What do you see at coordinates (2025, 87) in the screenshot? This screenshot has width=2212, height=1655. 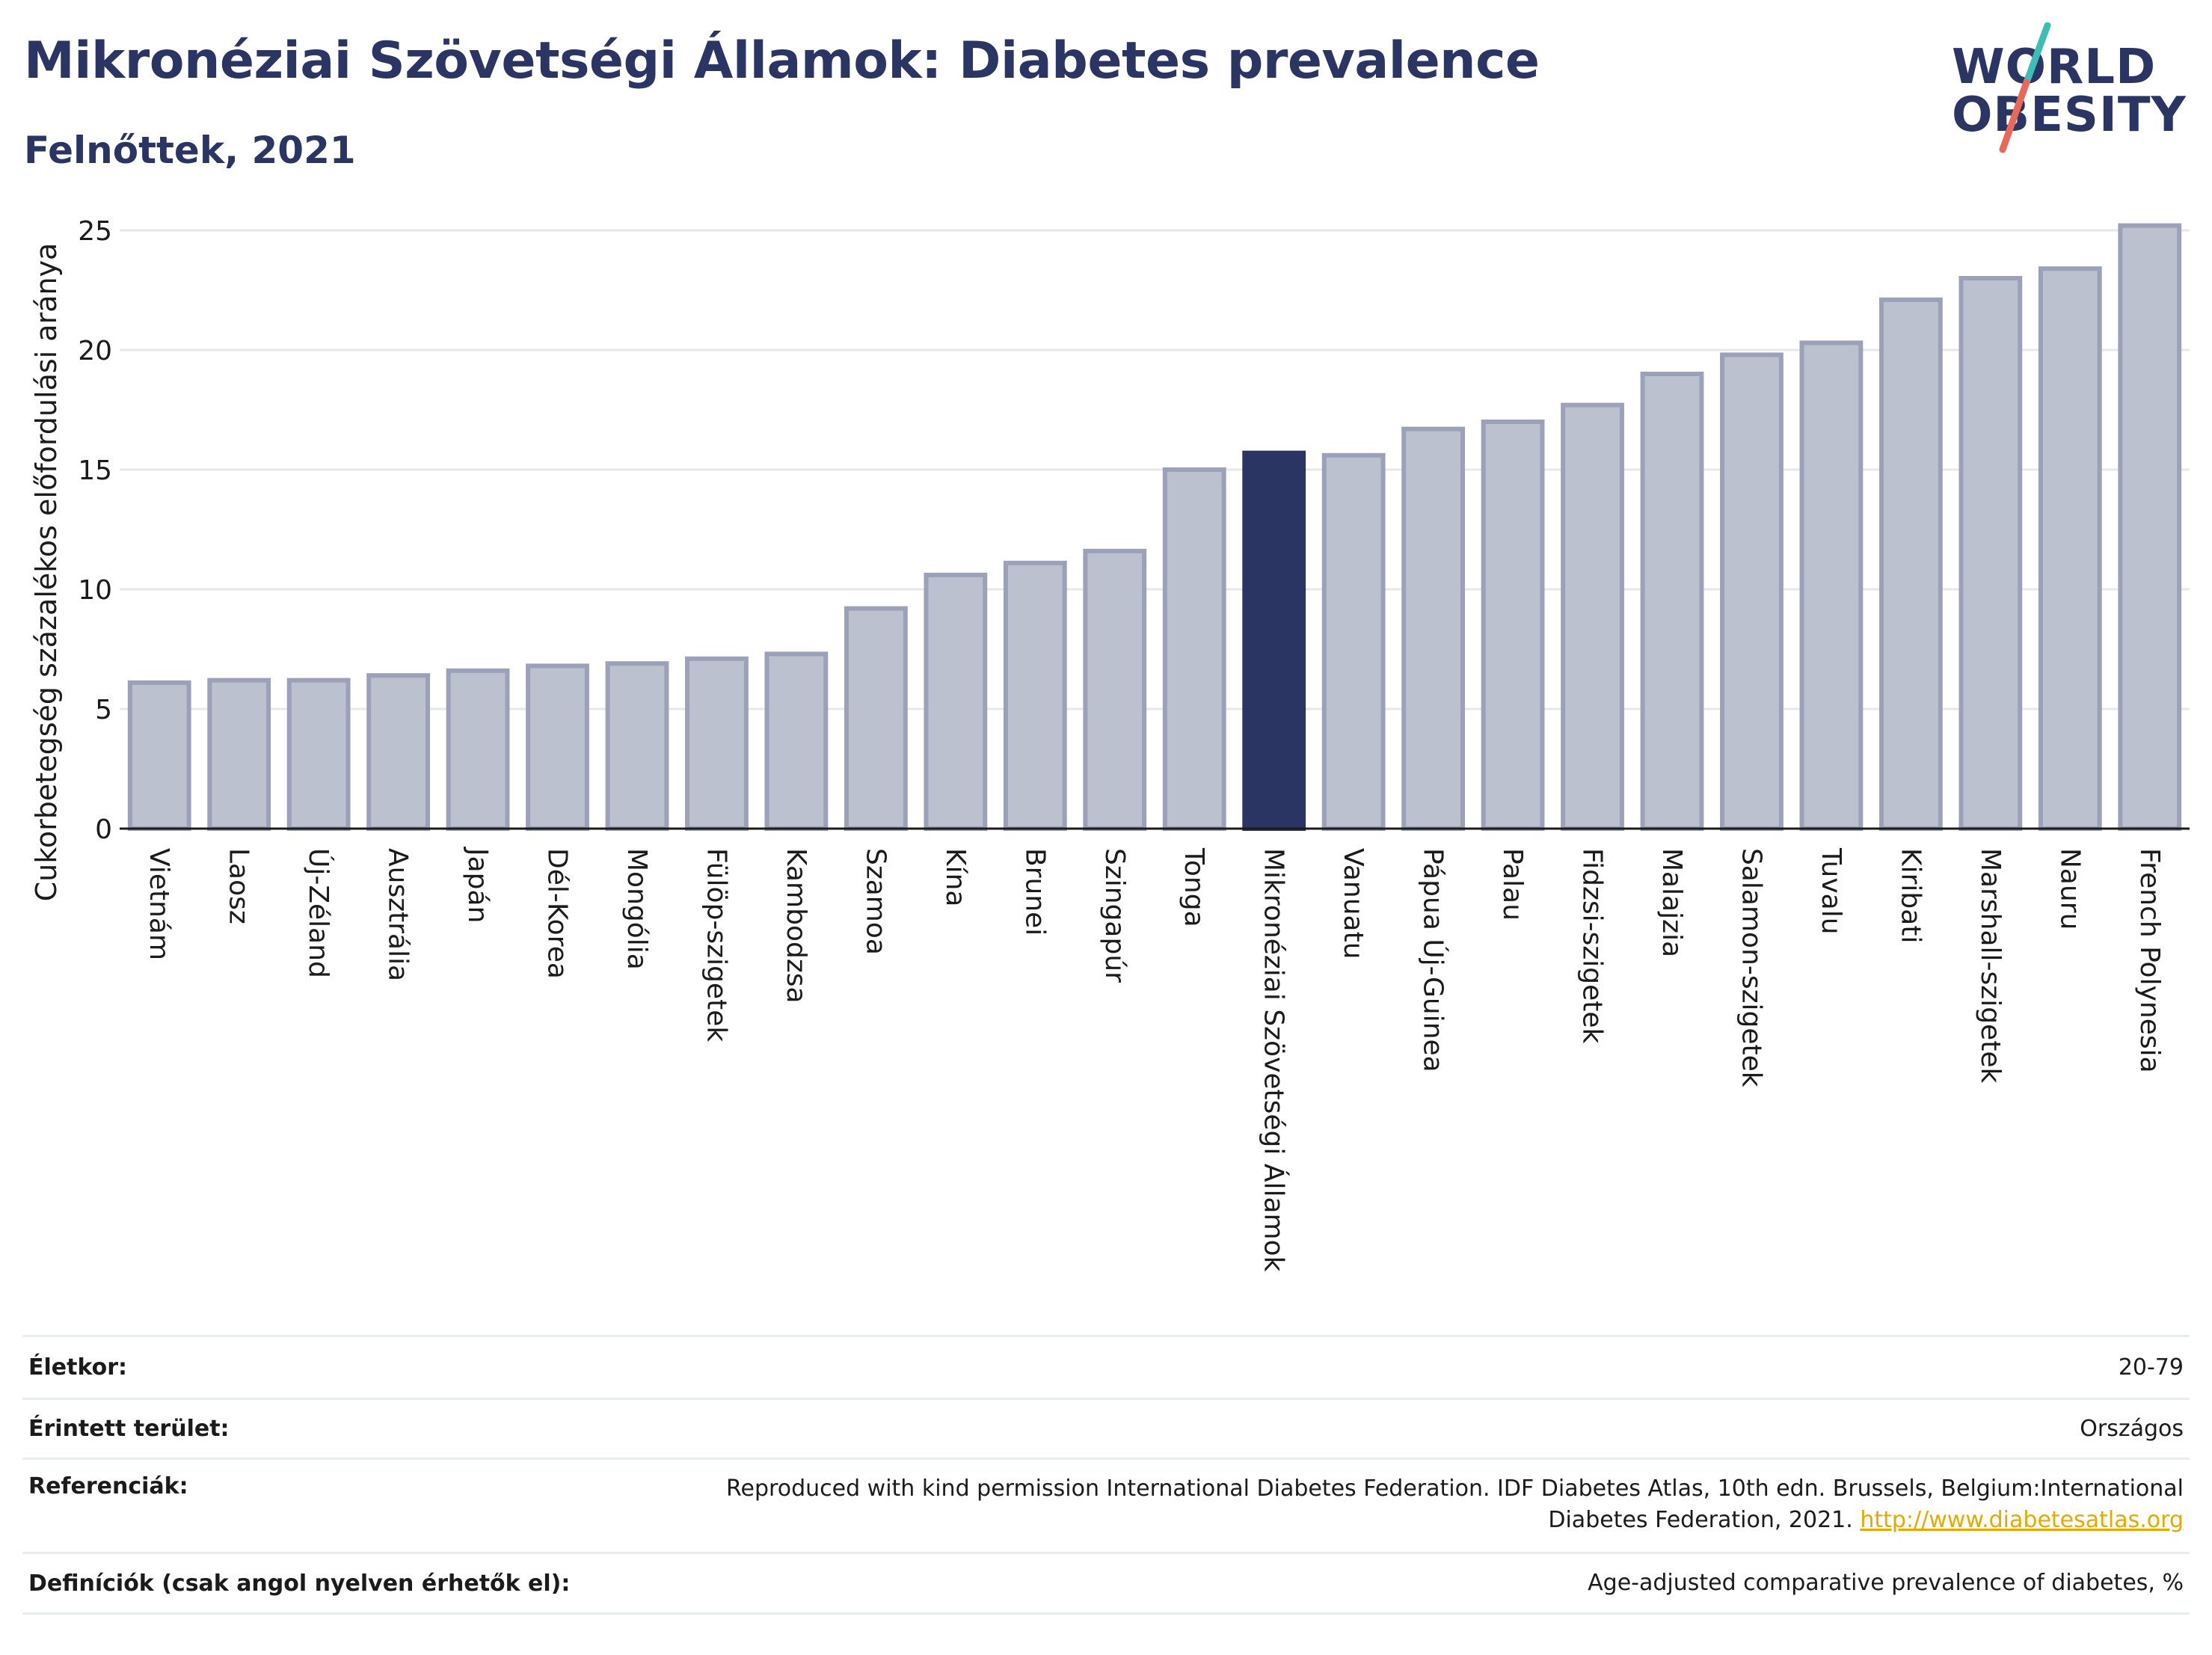 I see `logo-slash-icon` at bounding box center [2025, 87].